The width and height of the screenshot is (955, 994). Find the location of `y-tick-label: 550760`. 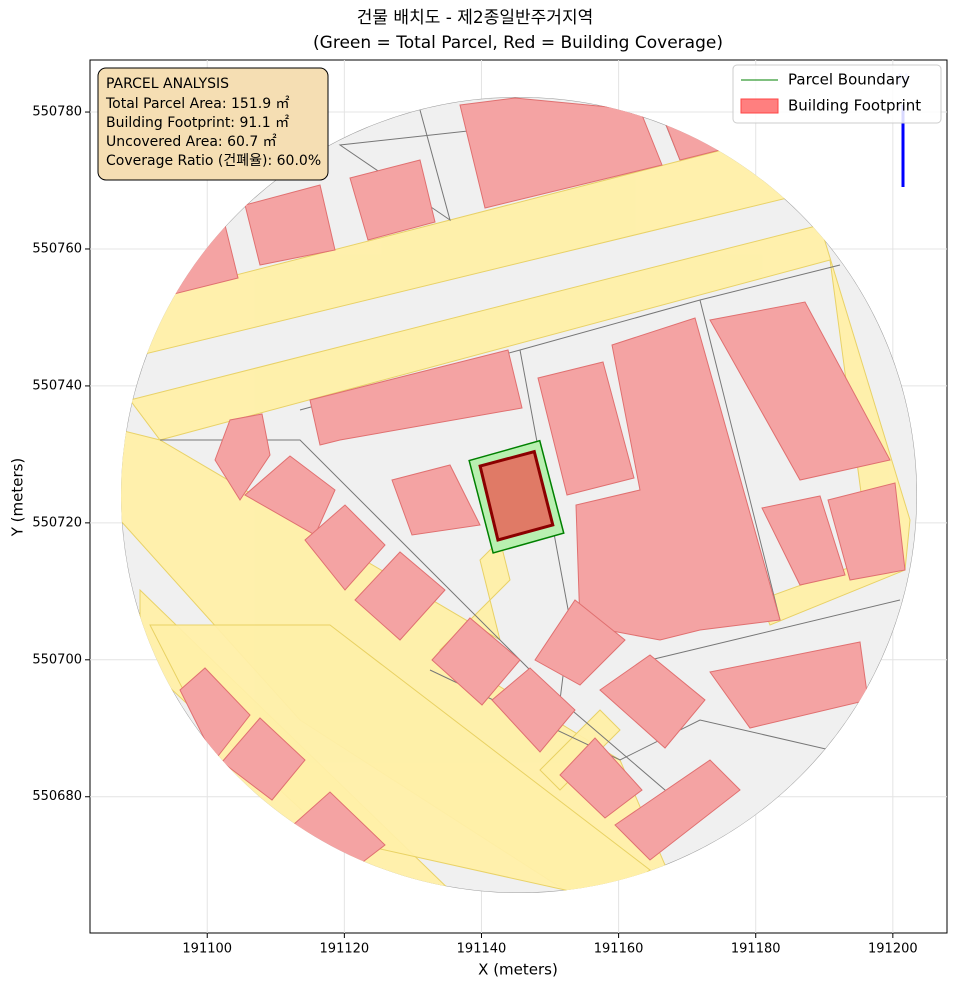

y-tick-label: 550760 is located at coordinates (57, 248).